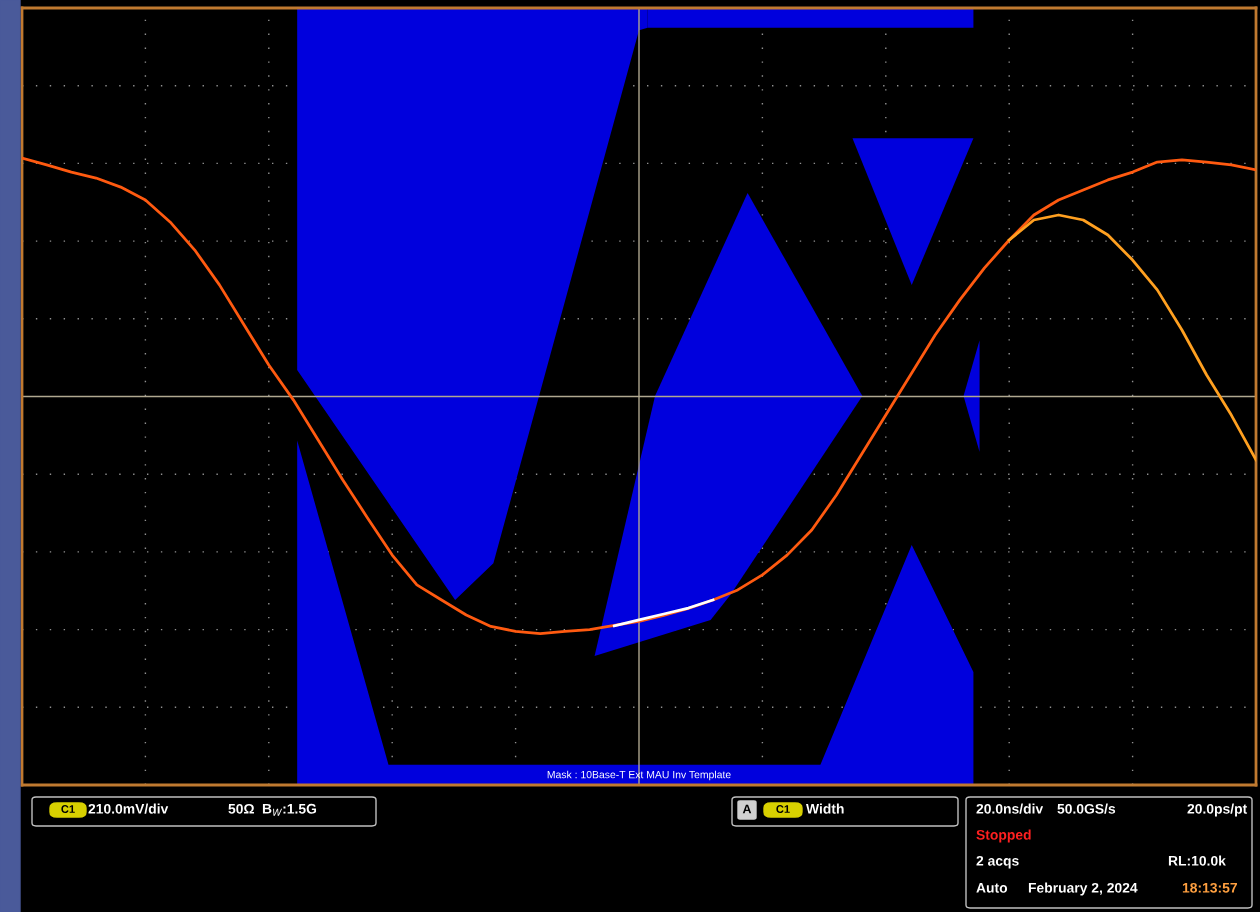 The width and height of the screenshot is (1260, 912). What do you see at coordinates (1083, 889) in the screenshot?
I see `text: February 2, 2024` at bounding box center [1083, 889].